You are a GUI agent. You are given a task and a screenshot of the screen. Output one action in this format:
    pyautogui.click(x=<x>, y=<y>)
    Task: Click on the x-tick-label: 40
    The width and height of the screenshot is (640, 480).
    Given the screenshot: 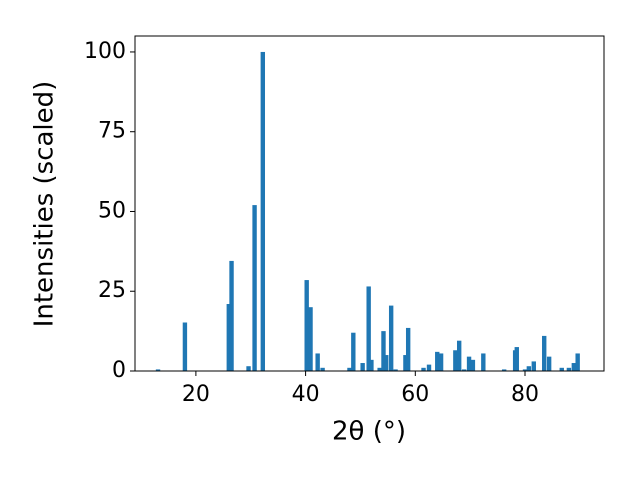 What is the action you would take?
    pyautogui.click(x=306, y=394)
    